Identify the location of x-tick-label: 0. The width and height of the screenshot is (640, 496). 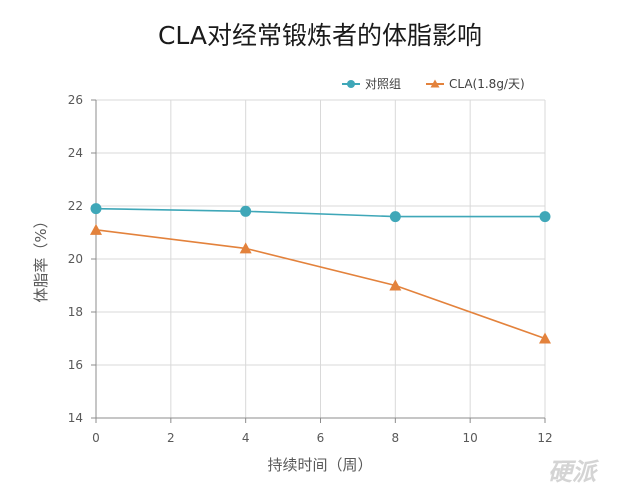
(96, 438).